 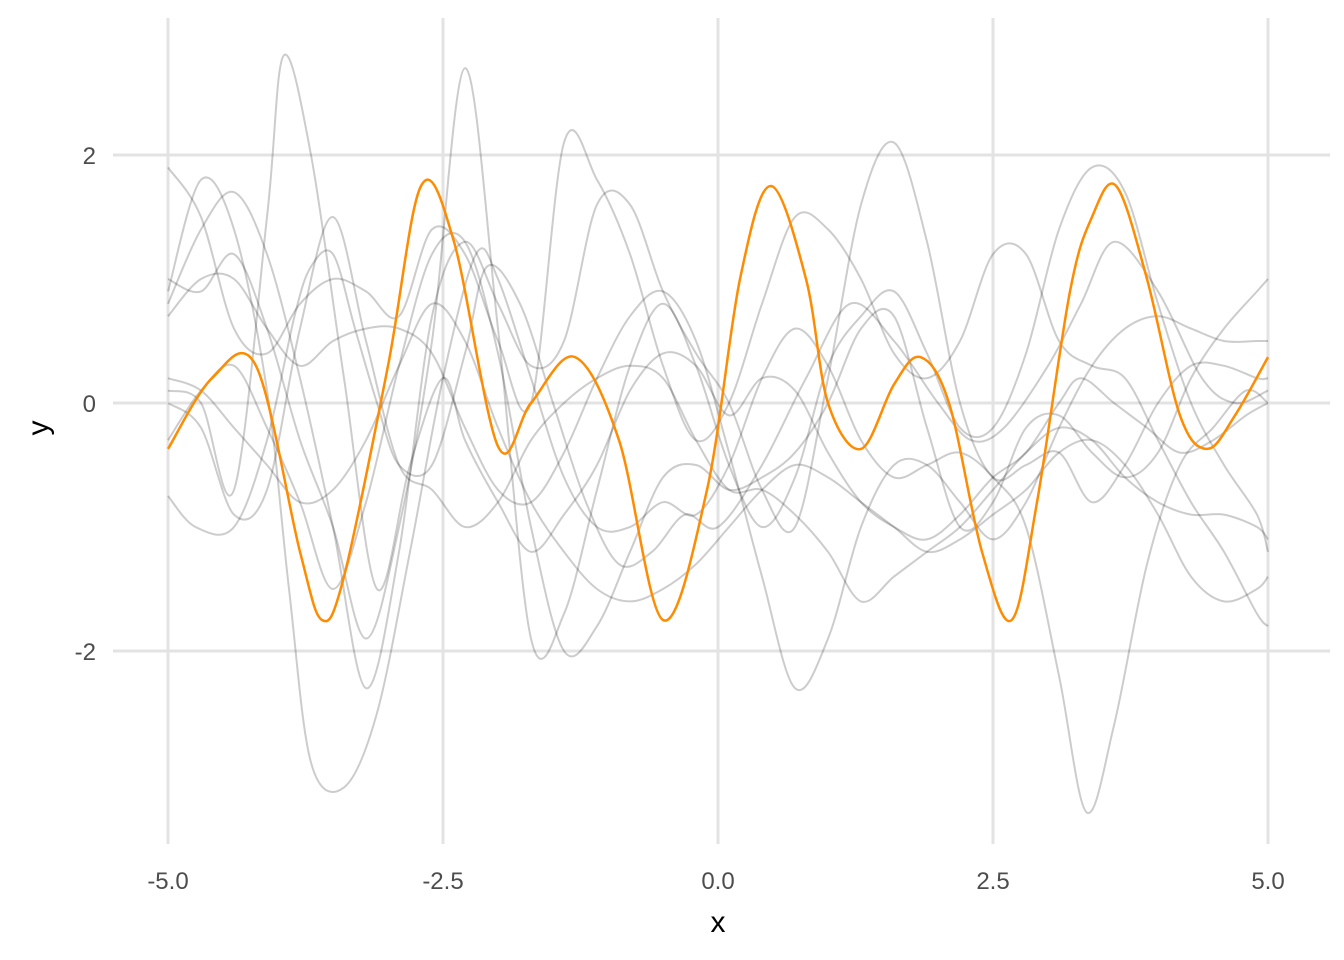 I want to click on x-tick-label: 0.0, so click(x=717, y=881).